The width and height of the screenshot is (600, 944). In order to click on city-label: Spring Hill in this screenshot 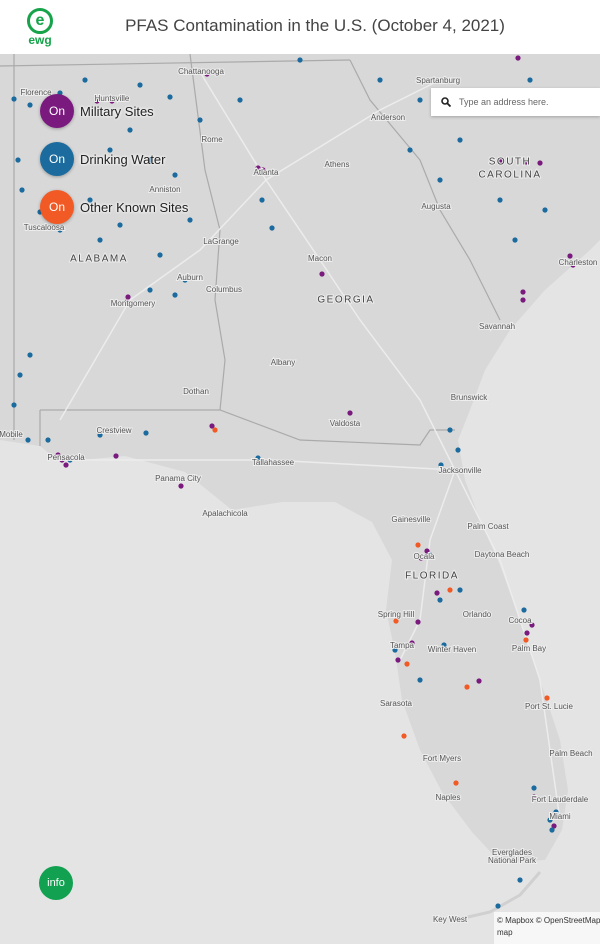, I will do `click(396, 614)`.